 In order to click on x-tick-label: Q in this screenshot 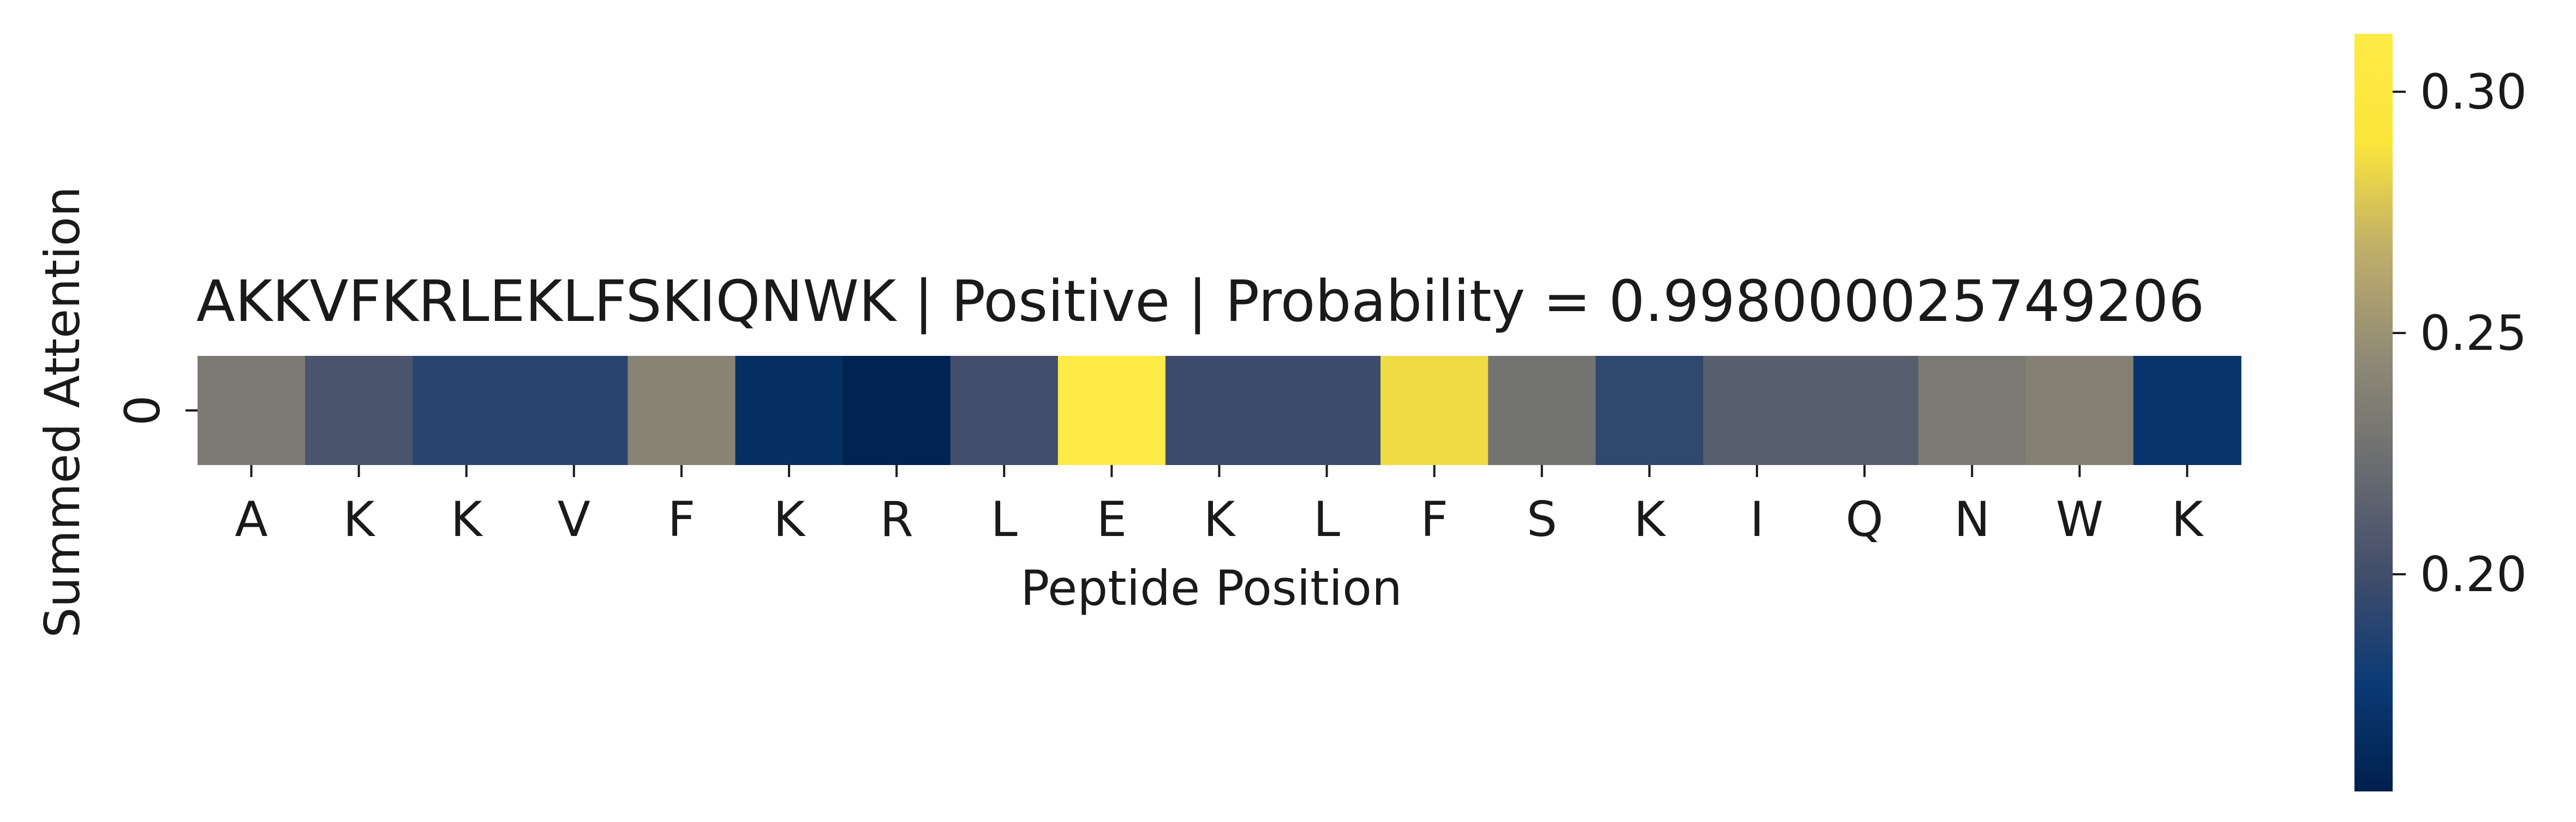, I will do `click(1864, 519)`.